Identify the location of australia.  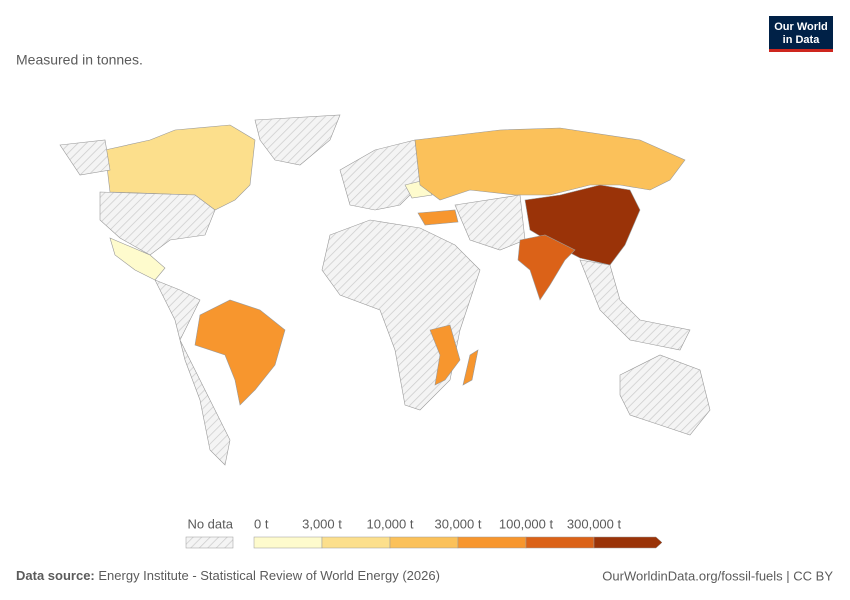
(665, 395).